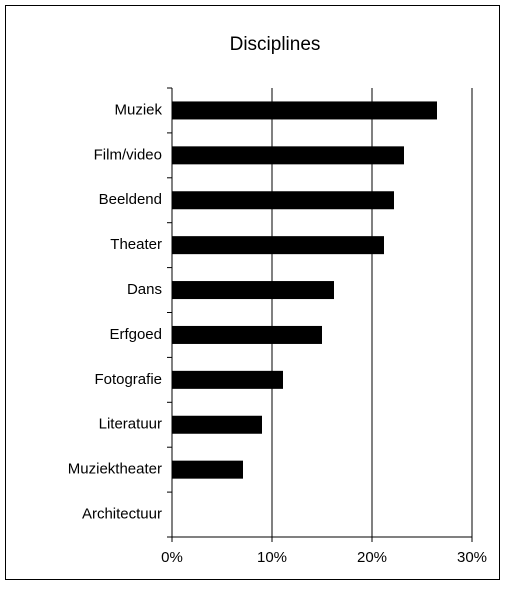  Describe the element at coordinates (128, 154) in the screenshot. I see `y-tick-label: Film/video` at that location.